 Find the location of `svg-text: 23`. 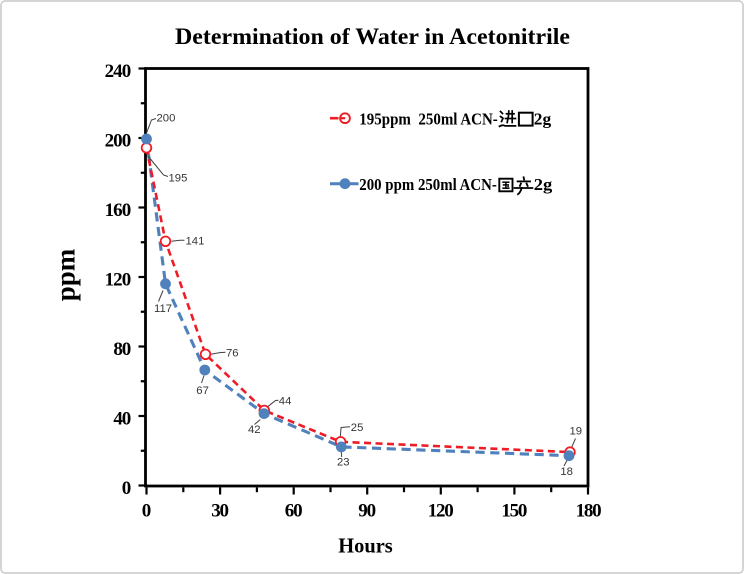

svg-text: 23 is located at coordinates (343, 462).